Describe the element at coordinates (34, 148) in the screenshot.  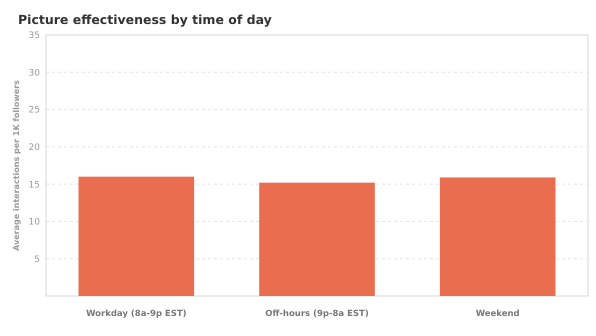
I see `y-tick-label: 20` at that location.